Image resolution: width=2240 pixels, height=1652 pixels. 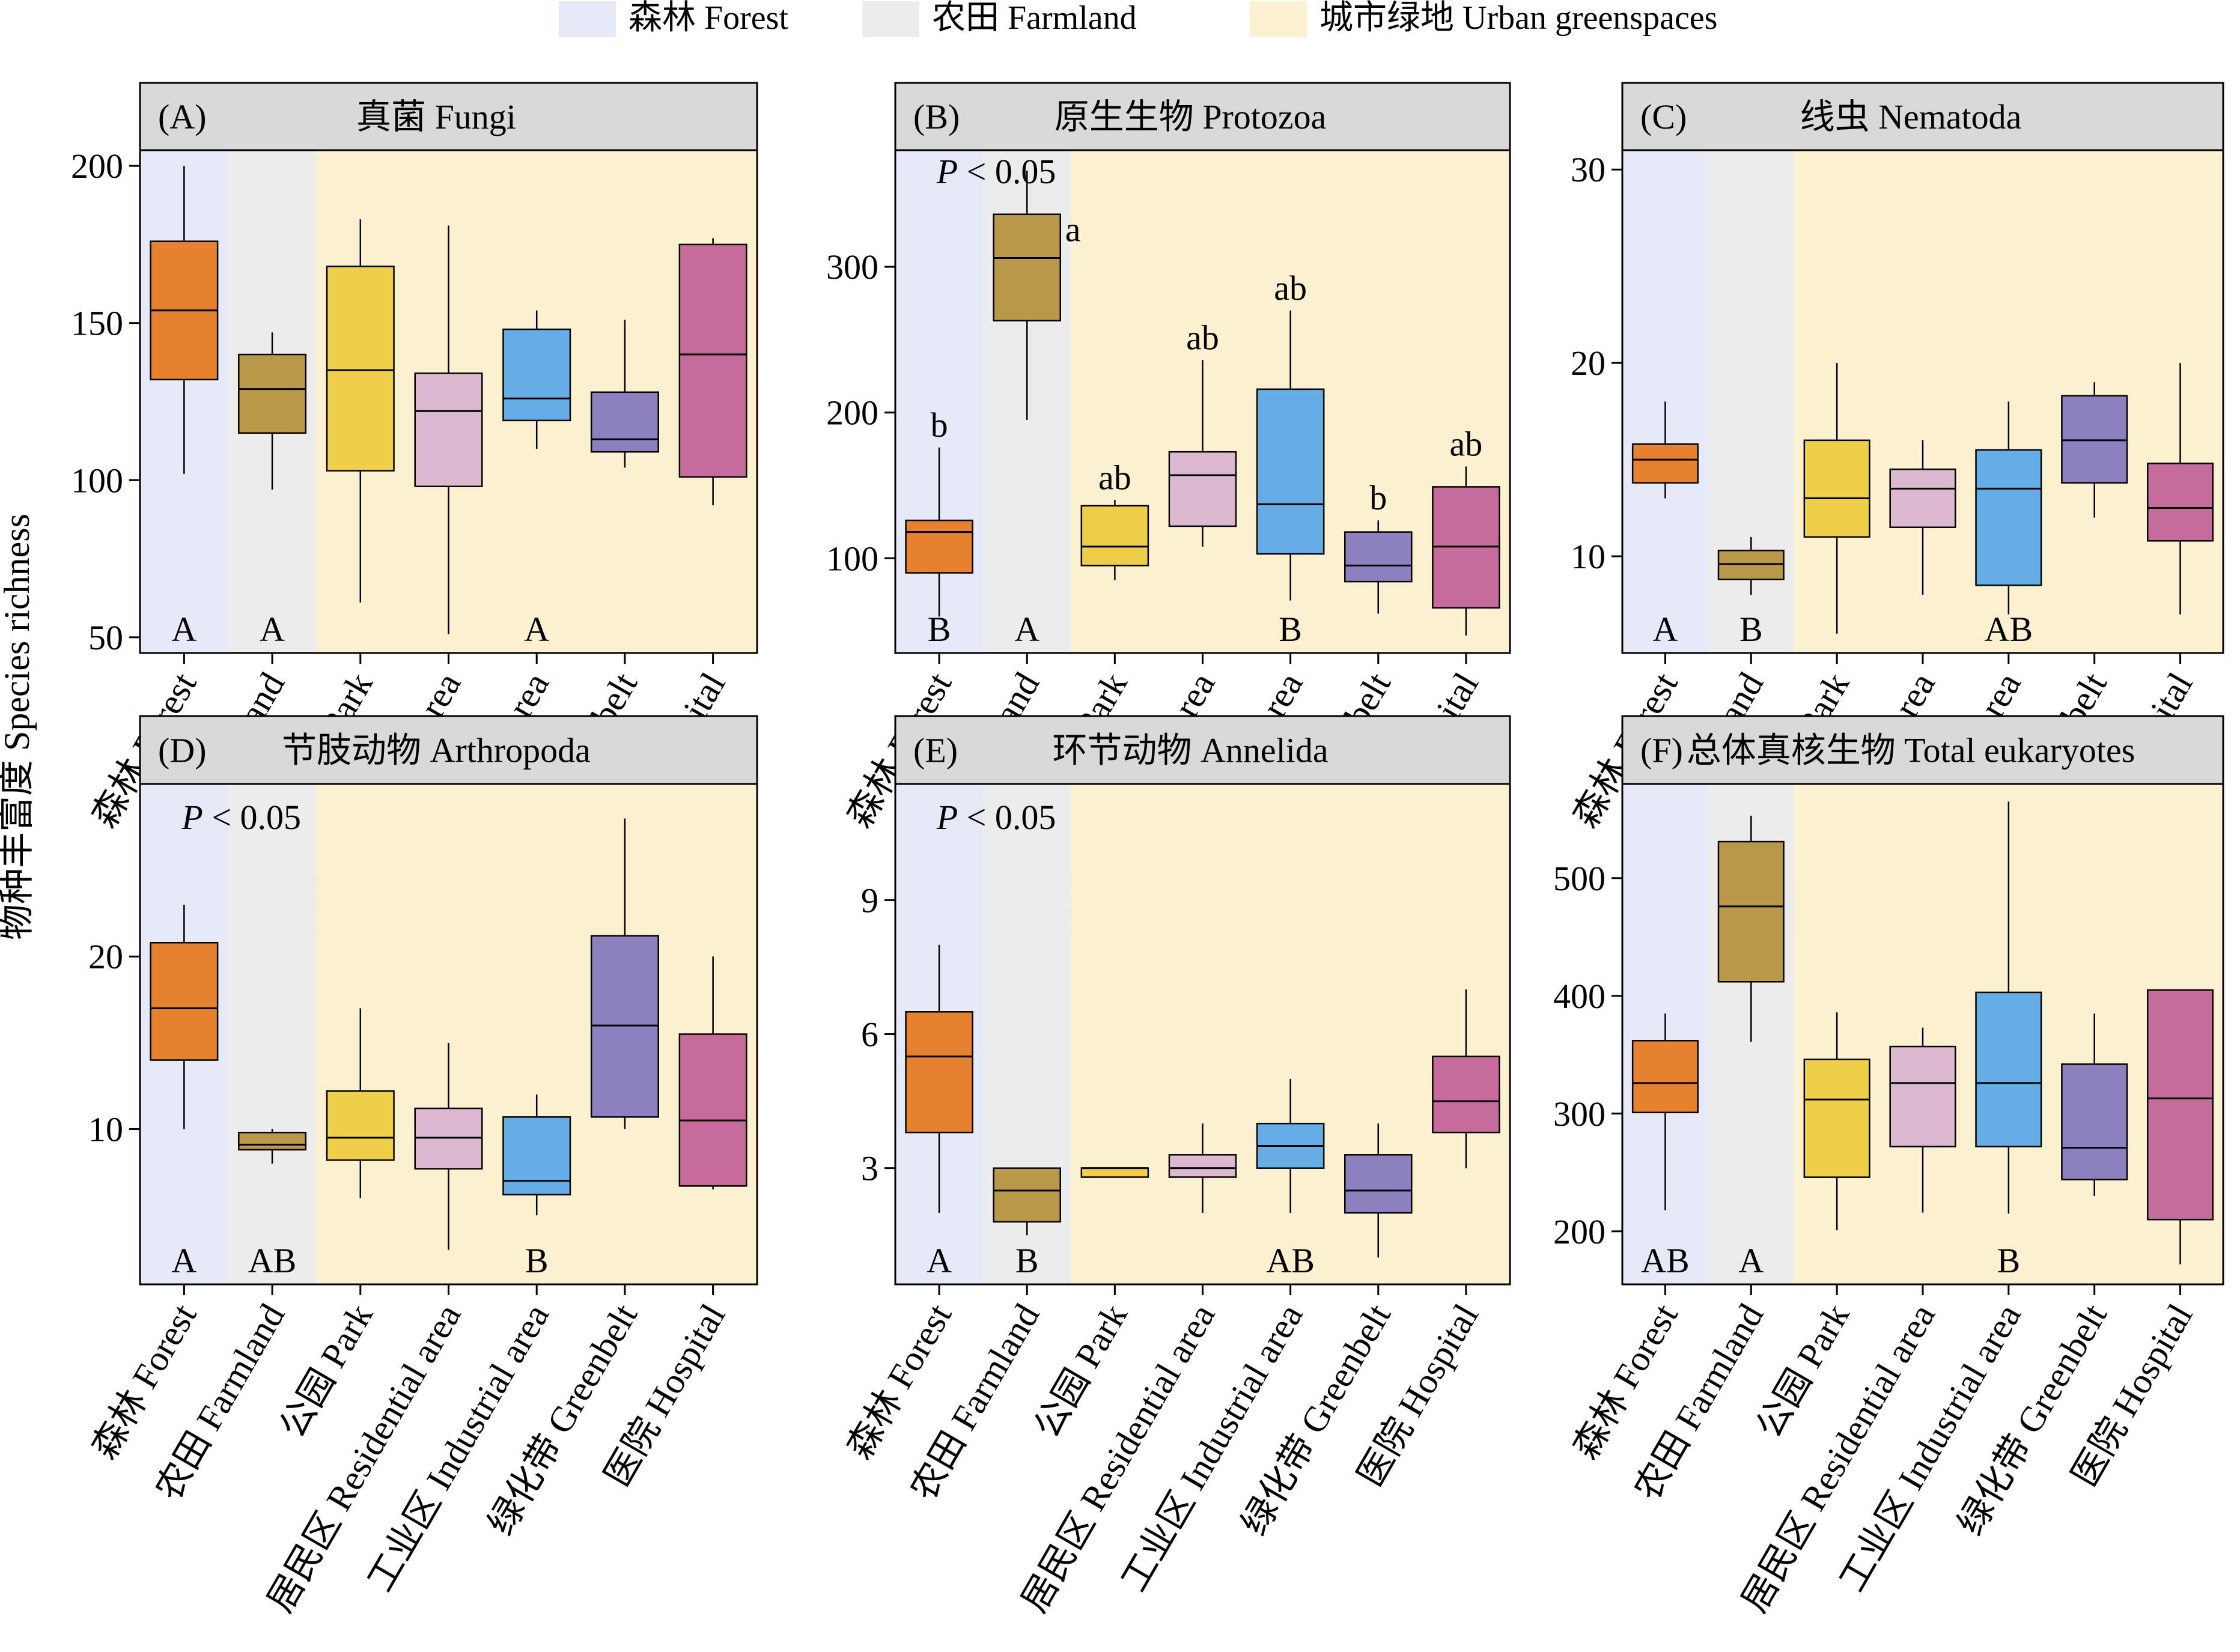 What do you see at coordinates (105, 637) in the screenshot?
I see `y-tick-label: 50` at bounding box center [105, 637].